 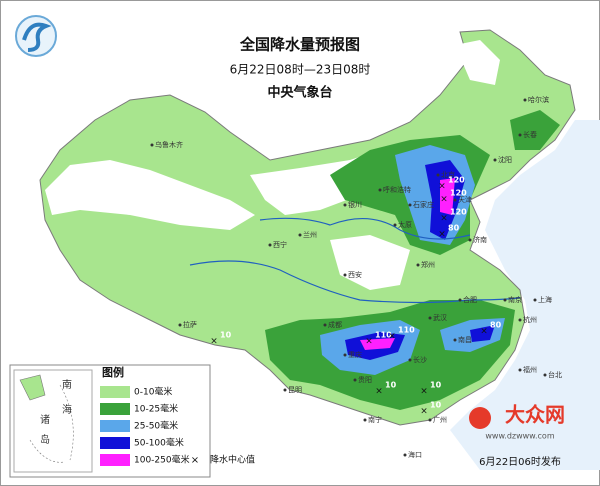 I want to click on city-label: 天津, so click(x=465, y=200).